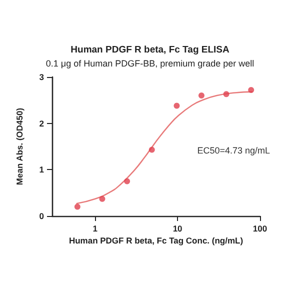 This screenshot has width=300, height=300. What do you see at coordinates (260, 229) in the screenshot?
I see `x-tick-label: 100` at bounding box center [260, 229].